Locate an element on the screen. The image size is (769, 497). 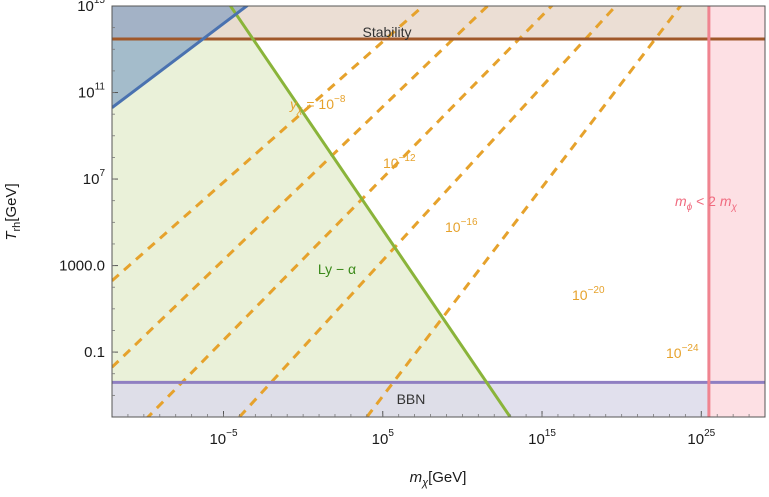
upper-left-boundary-line is located at coordinates (181, 57).